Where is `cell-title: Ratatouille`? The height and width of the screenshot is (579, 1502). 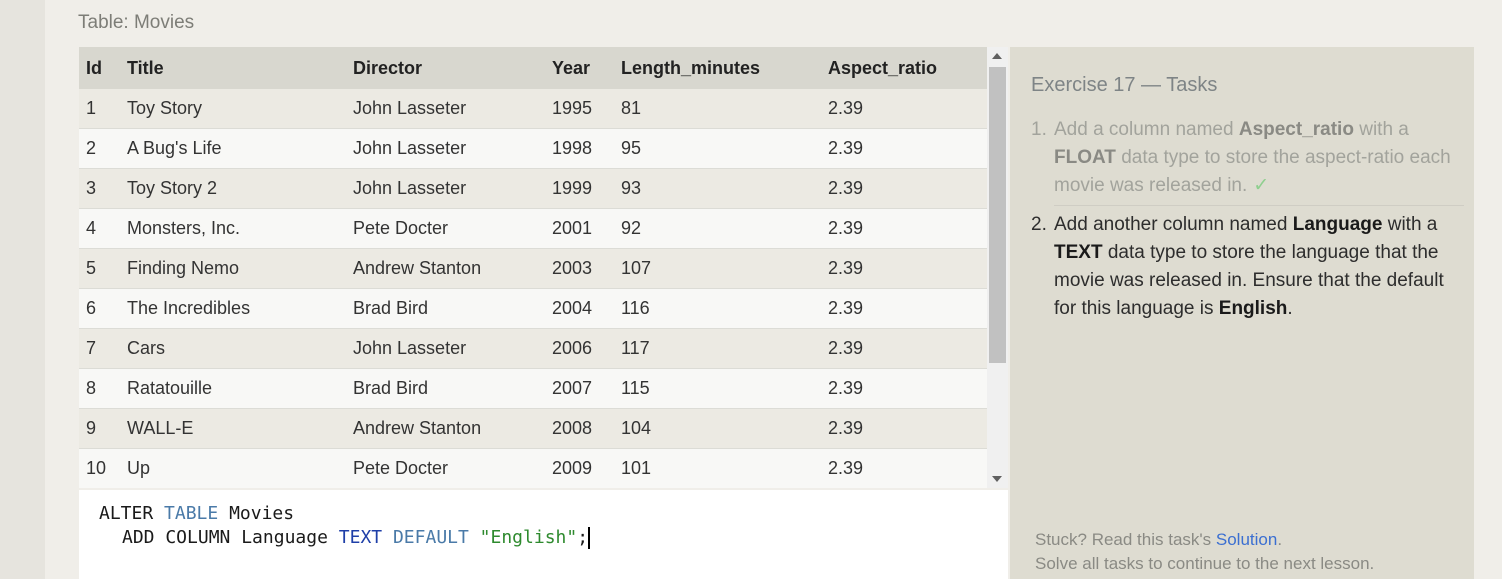
cell-title: Ratatouille is located at coordinates (240, 388).